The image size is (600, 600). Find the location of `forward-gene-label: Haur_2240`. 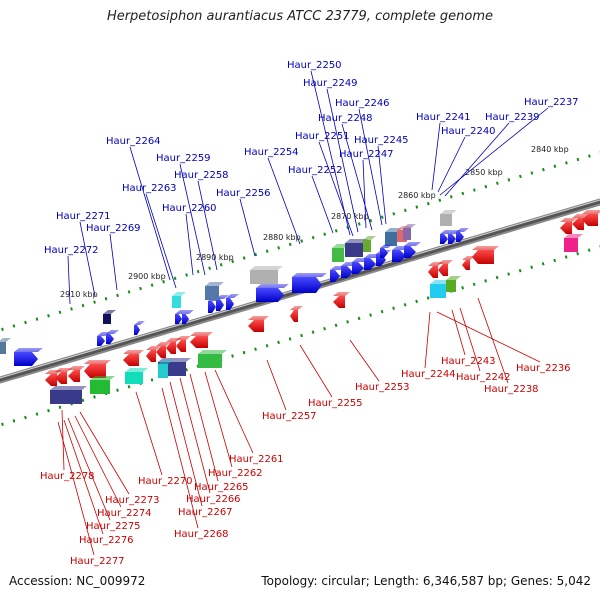

forward-gene-label: Haur_2240 is located at coordinates (468, 131).